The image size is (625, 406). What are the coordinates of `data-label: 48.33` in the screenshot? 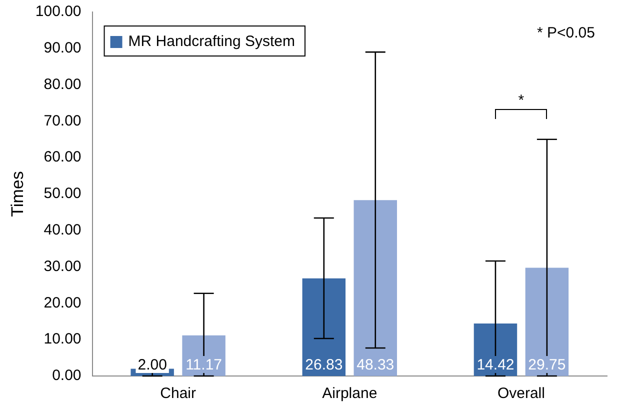 It's located at (375, 365).